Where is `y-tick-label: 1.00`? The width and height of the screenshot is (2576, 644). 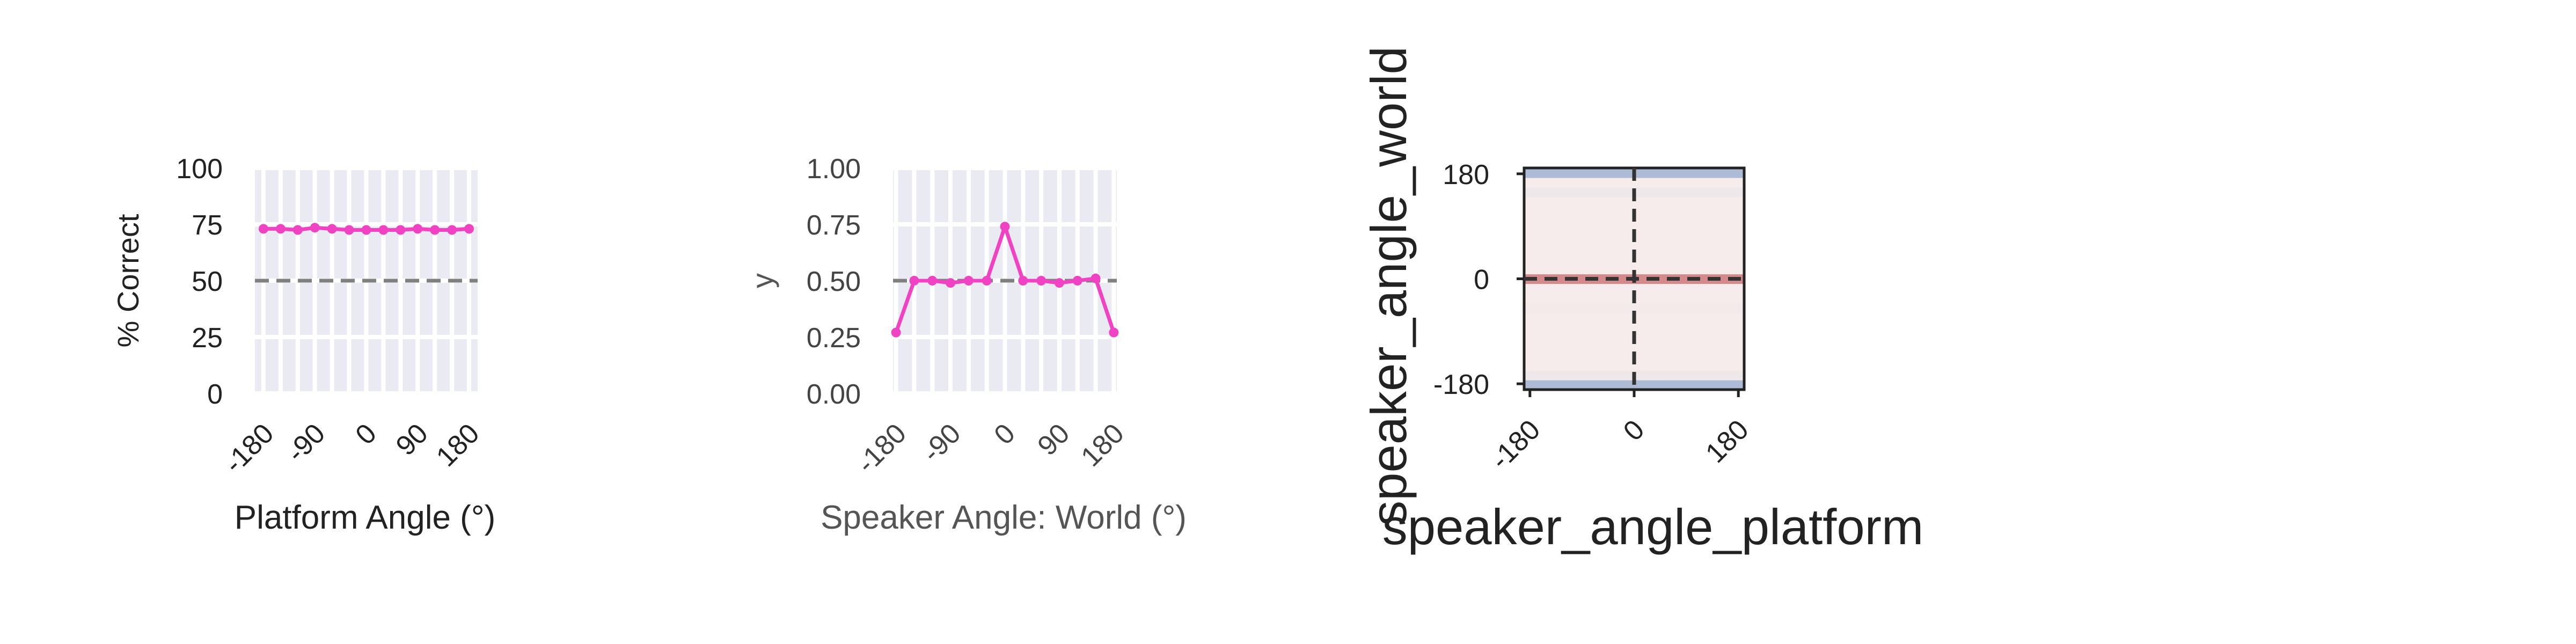 y-tick-label: 1.00 is located at coordinates (834, 169).